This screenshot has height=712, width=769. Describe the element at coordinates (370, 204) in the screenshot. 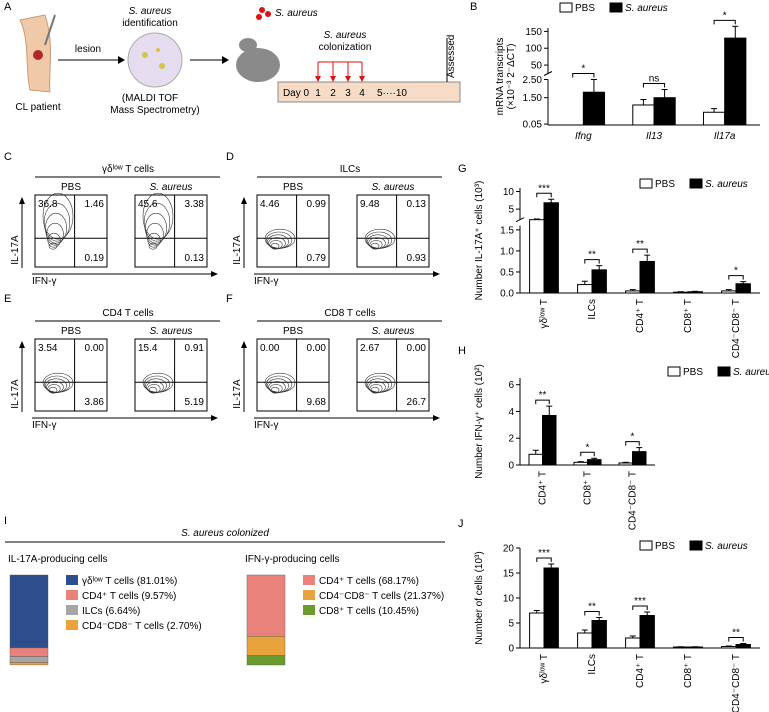

I see `quadrant-value: 9.48` at that location.